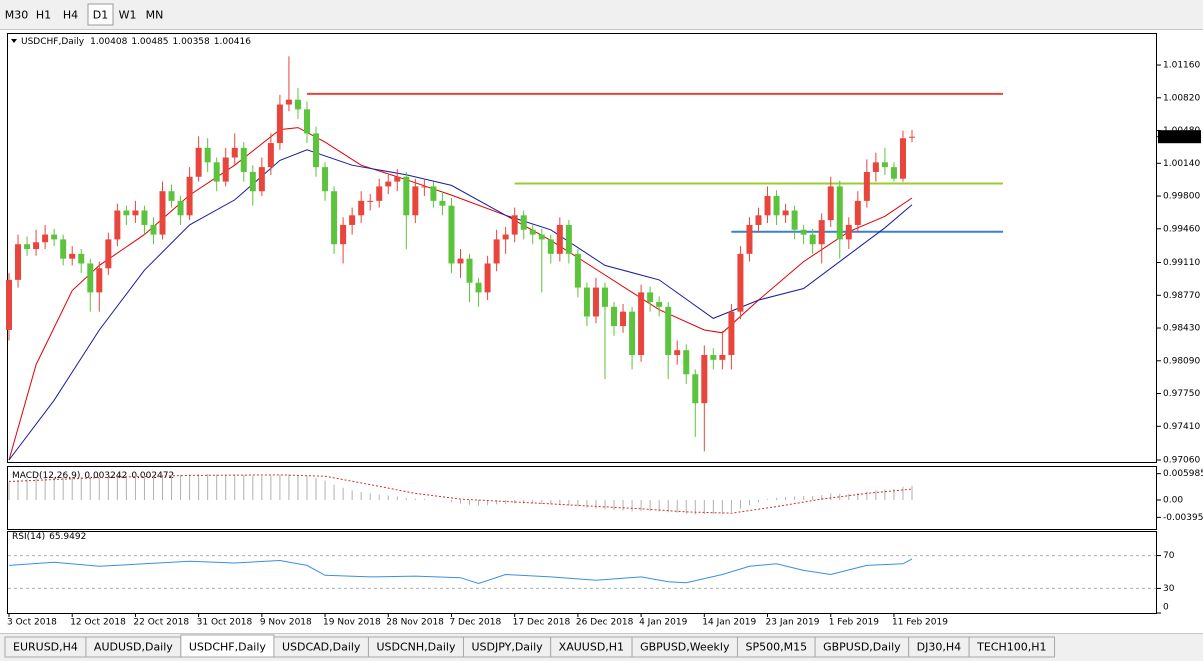 The image size is (1203, 661). I want to click on button-label: H1, so click(43, 15).